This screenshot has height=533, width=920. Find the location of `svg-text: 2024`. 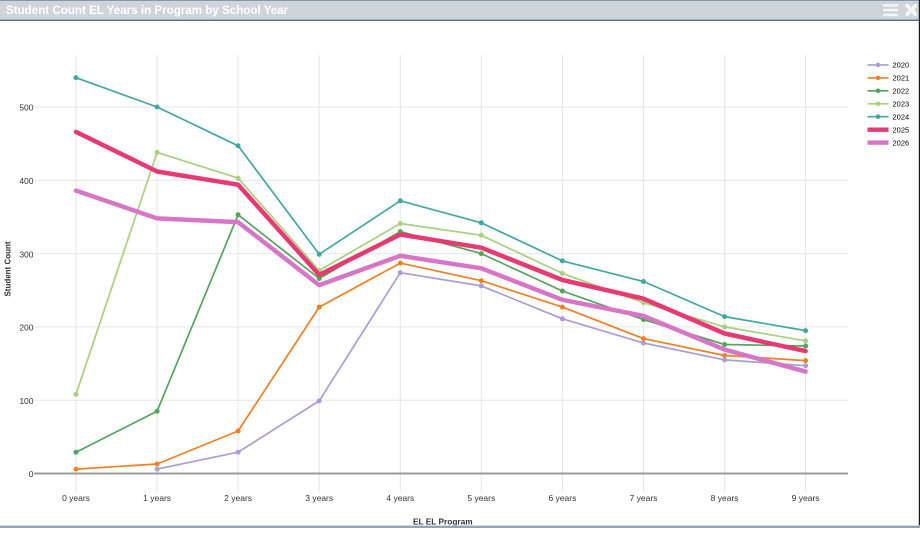

svg-text: 2024 is located at coordinates (901, 116).